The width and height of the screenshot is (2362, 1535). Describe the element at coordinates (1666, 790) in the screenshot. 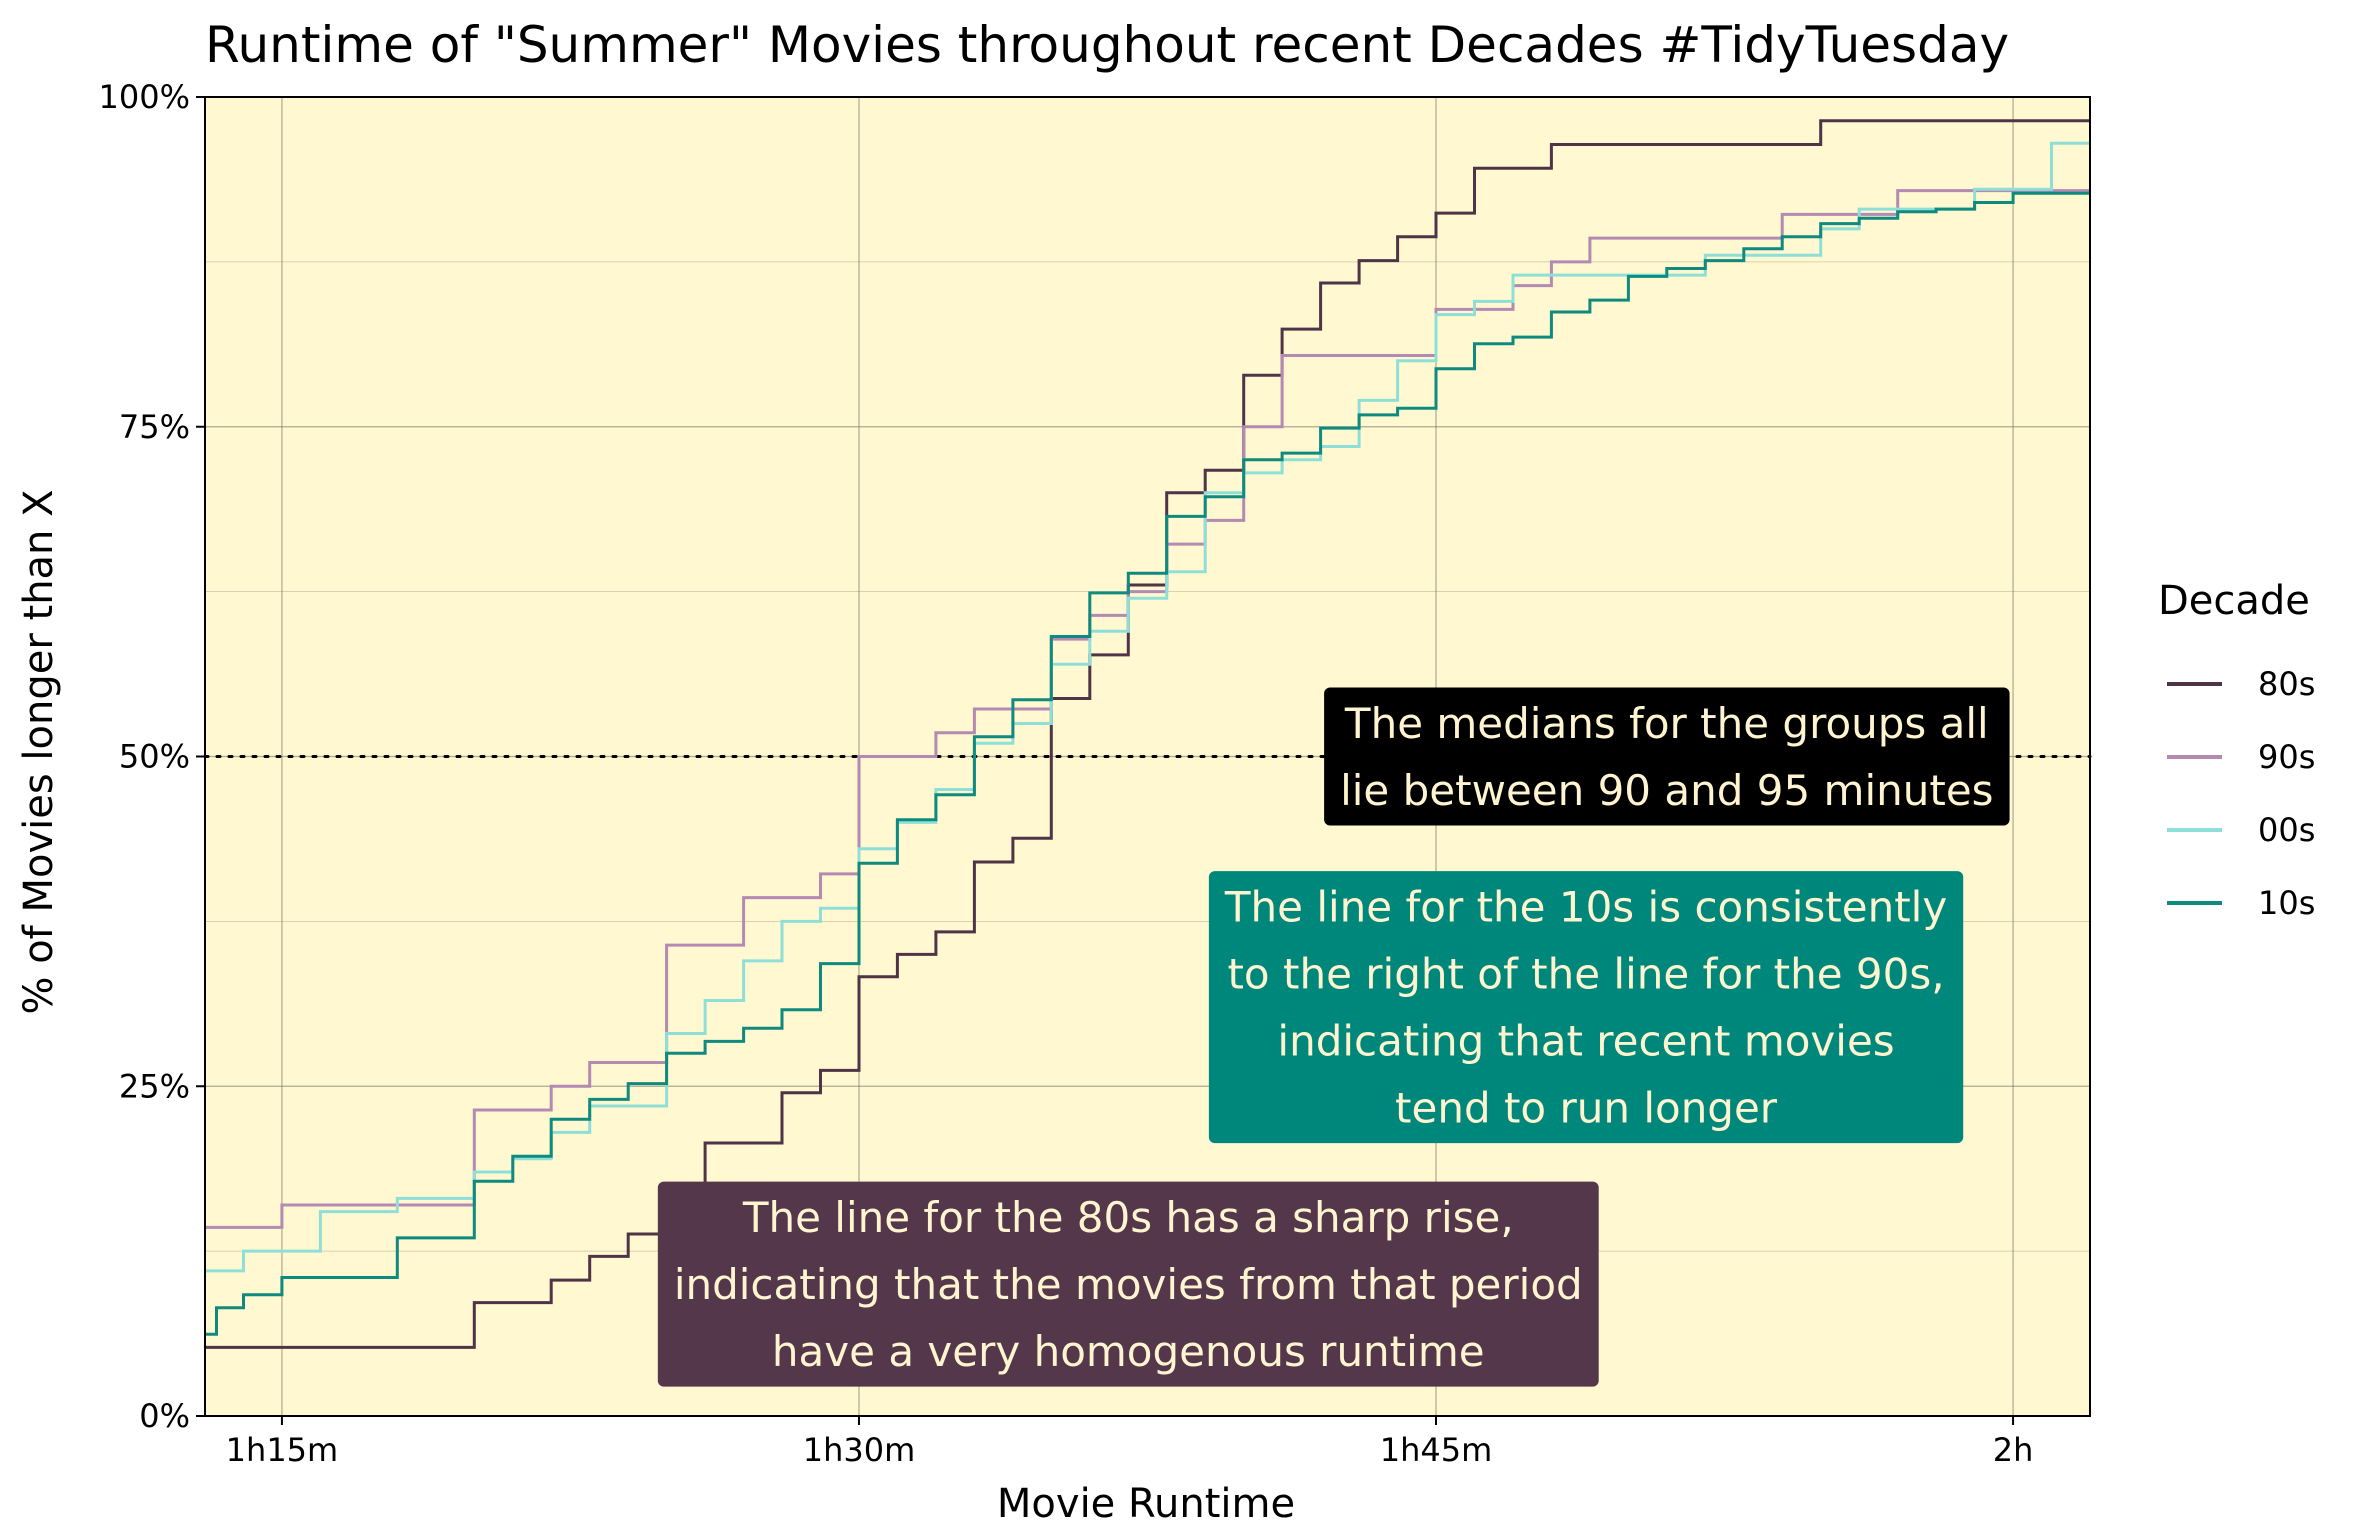

I see `annotation-line: lie between 90 and 95 minutes` at that location.